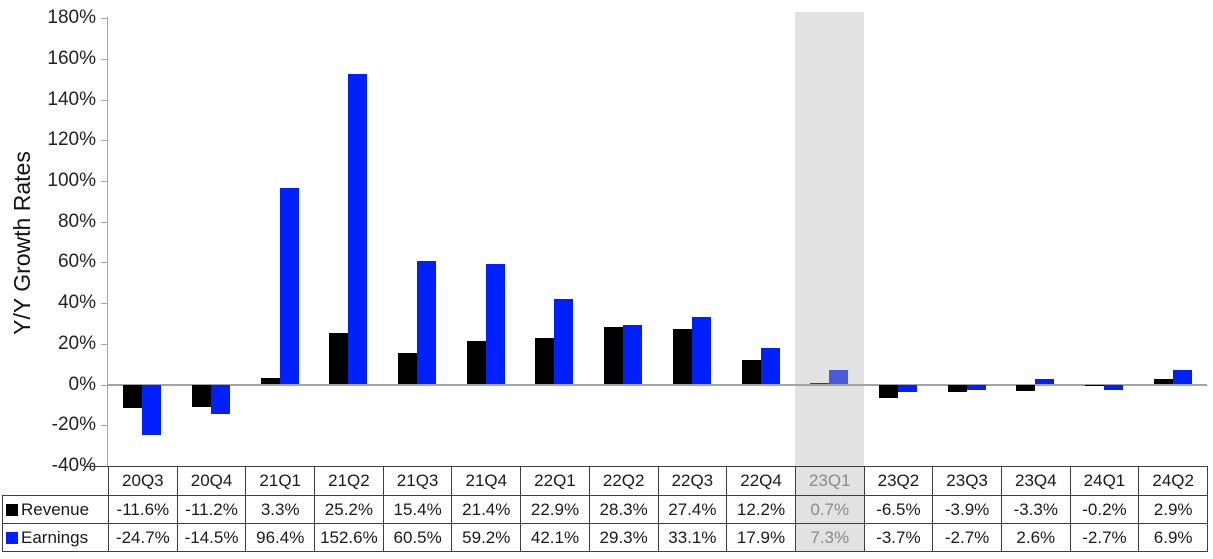 Image resolution: width=1213 pixels, height=559 pixels. What do you see at coordinates (898, 509) in the screenshot?
I see `revenue-cell-23Q2: -6.5%` at bounding box center [898, 509].